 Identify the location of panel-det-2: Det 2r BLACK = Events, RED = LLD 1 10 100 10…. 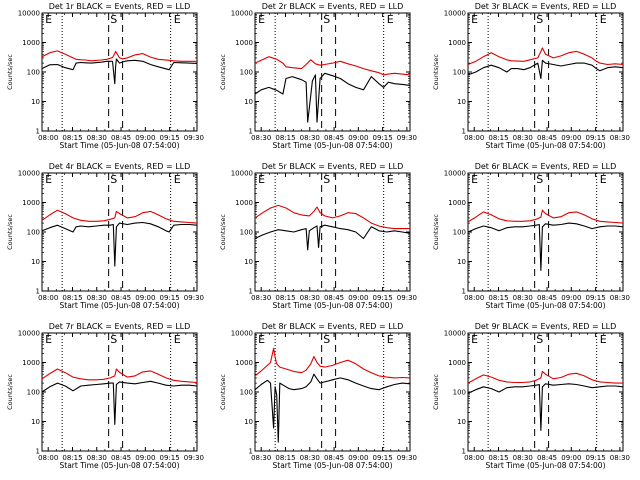
(318, 76).